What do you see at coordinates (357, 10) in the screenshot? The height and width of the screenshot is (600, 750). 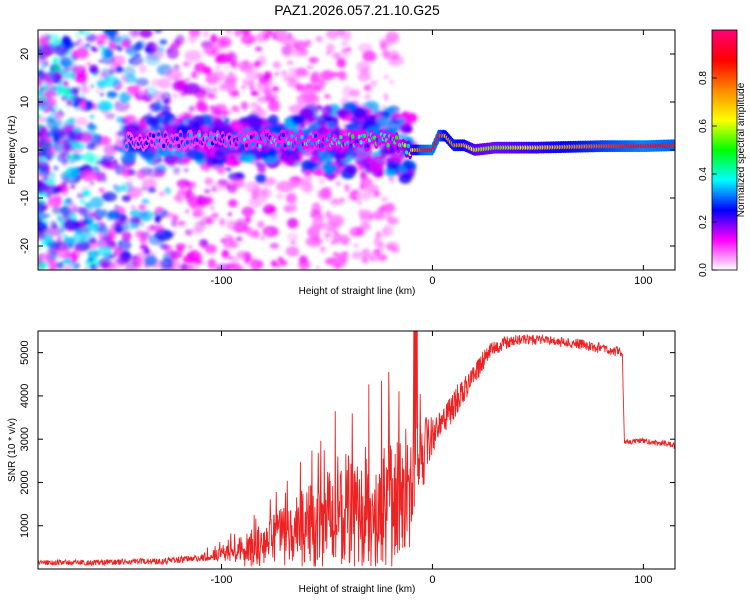 I see `chart-title: PAZ1.2026.057.21.10.G25` at bounding box center [357, 10].